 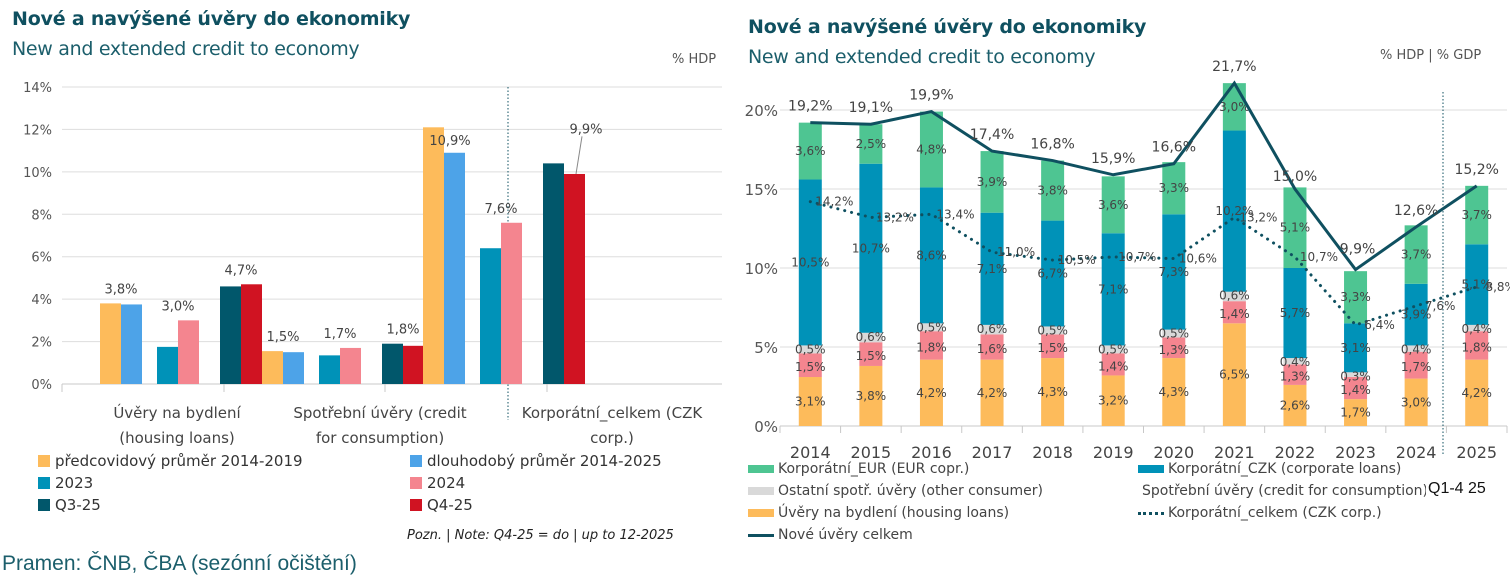 I want to click on x-tick-label: 2015, so click(x=871, y=451).